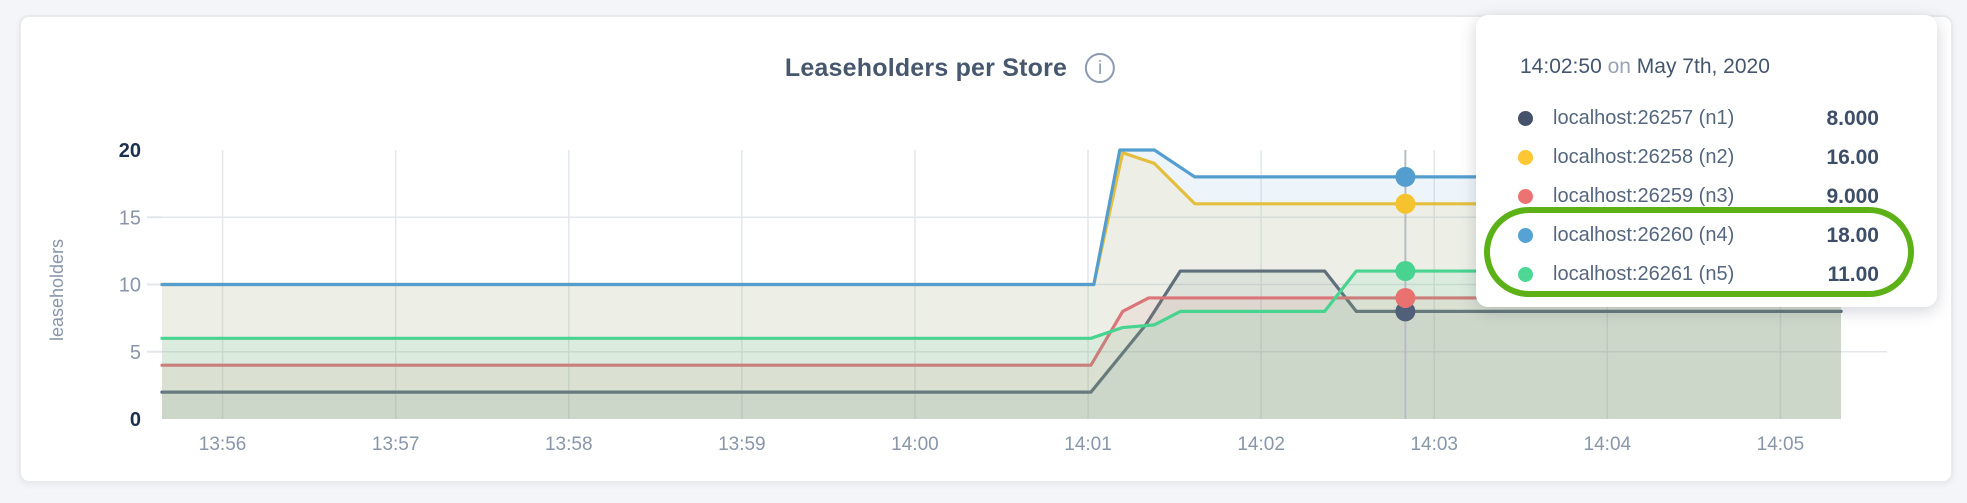  Describe the element at coordinates (569, 444) in the screenshot. I see `x-tick-label: 13:58` at that location.